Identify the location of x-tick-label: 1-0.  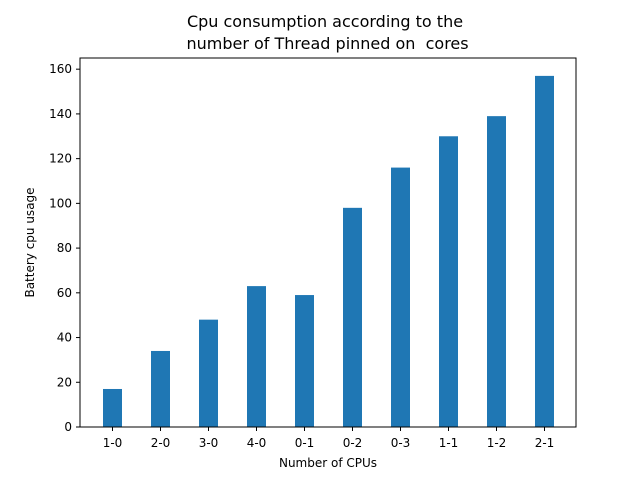
(113, 443).